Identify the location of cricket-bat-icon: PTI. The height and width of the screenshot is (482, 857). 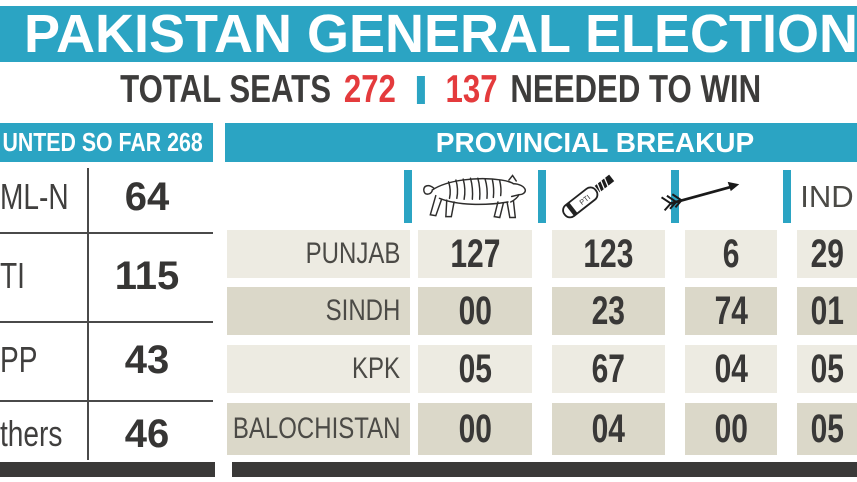
(588, 196).